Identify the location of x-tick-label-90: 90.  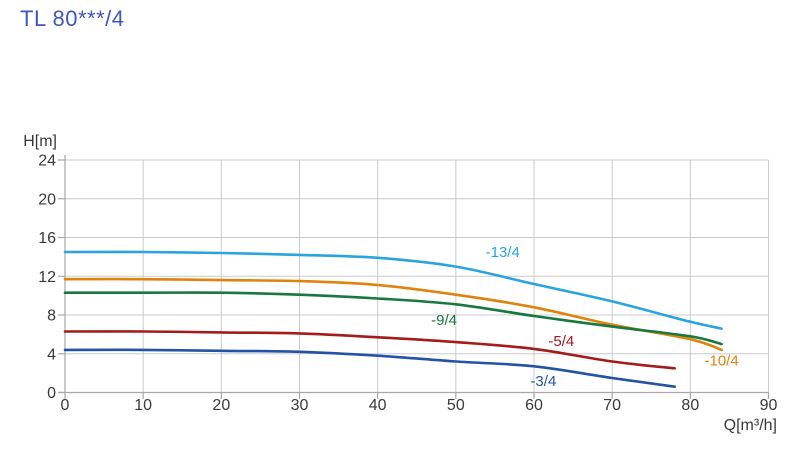
(769, 405).